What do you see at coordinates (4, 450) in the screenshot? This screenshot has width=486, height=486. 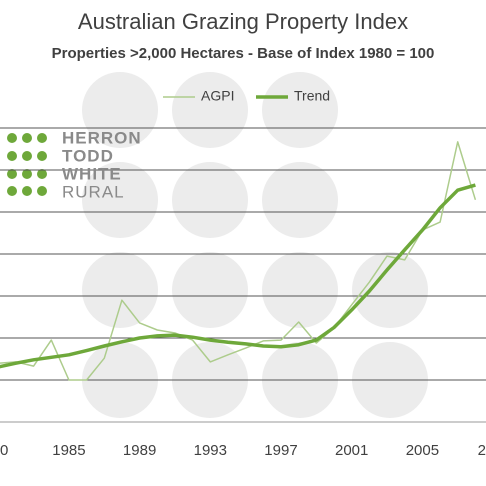 I see `x-tick-label: 0` at bounding box center [4, 450].